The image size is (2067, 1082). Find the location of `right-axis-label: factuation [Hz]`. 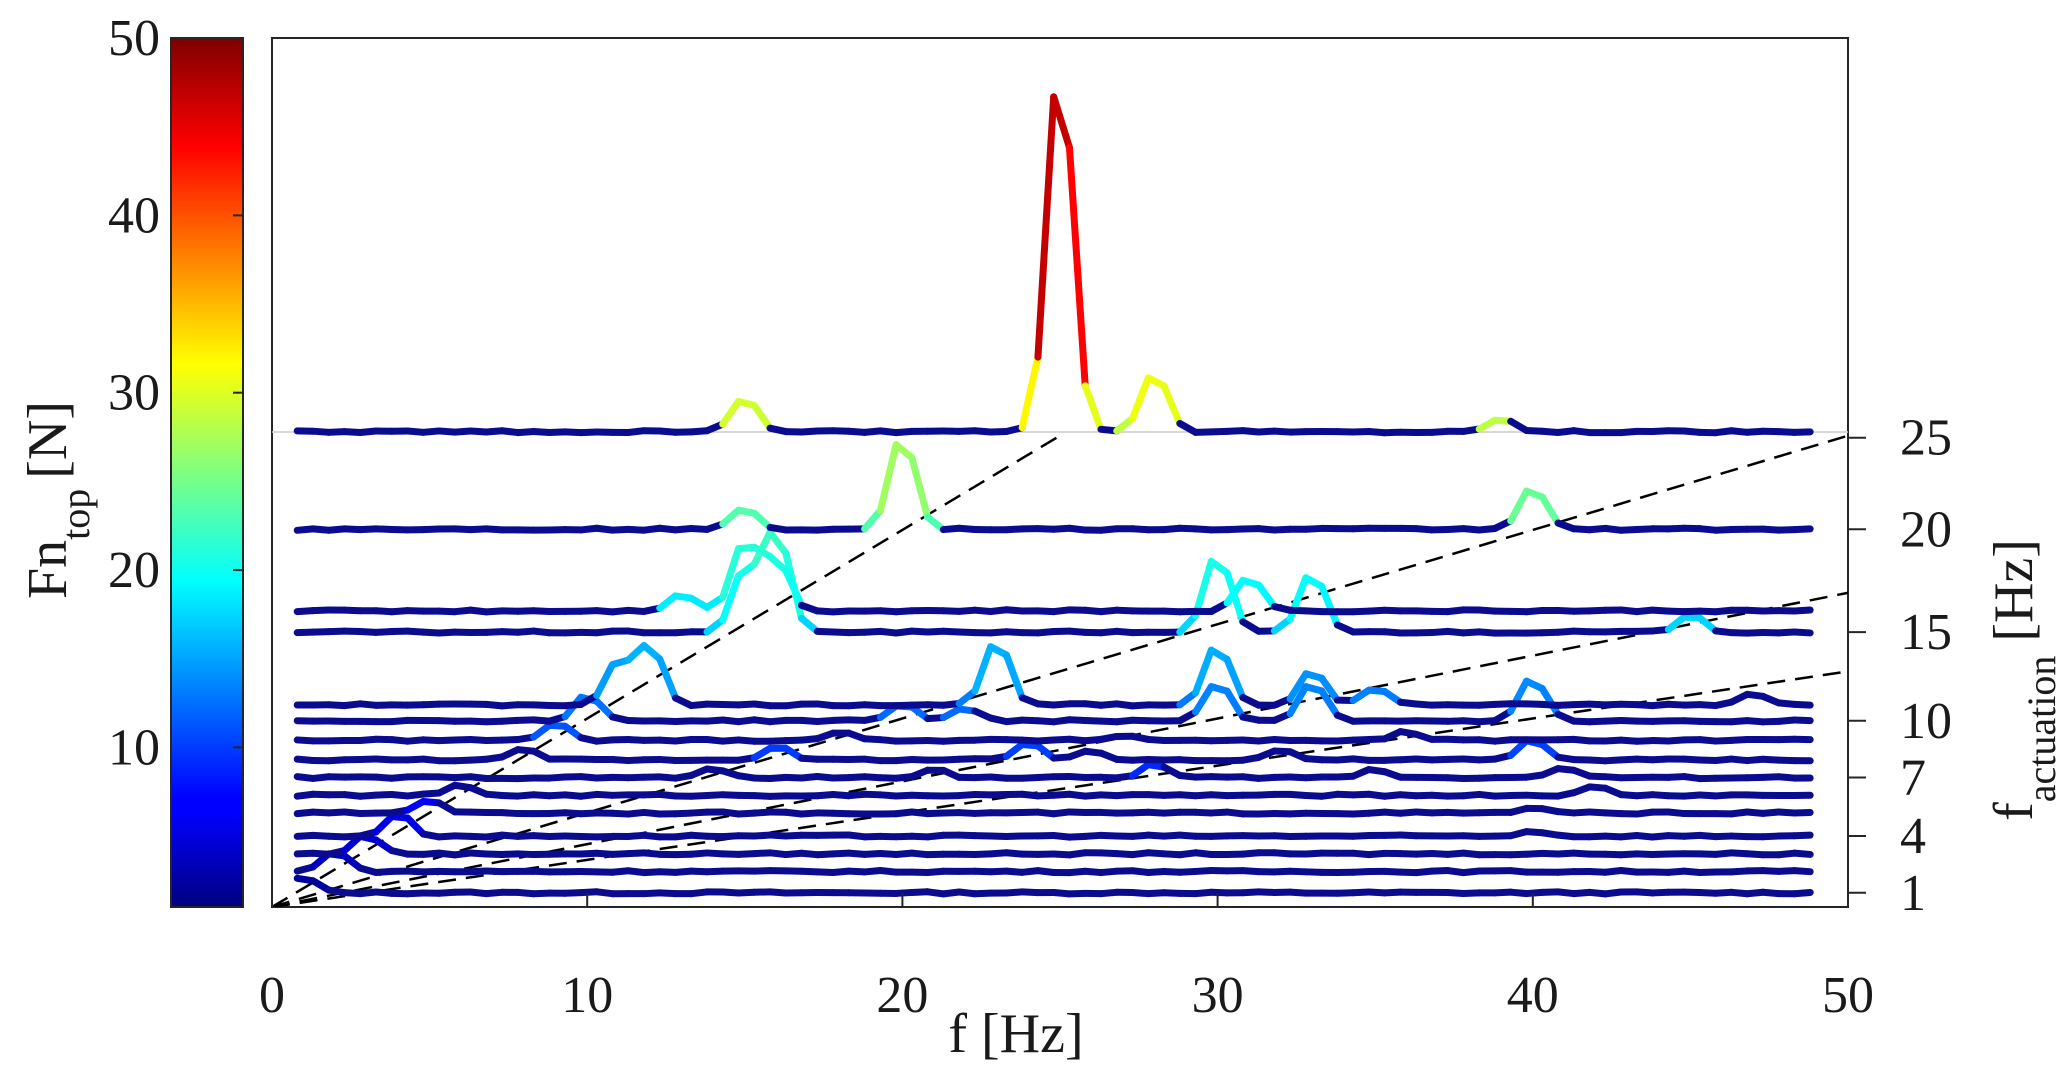

right-axis-label: factuation [Hz] is located at coordinates (2023, 680).